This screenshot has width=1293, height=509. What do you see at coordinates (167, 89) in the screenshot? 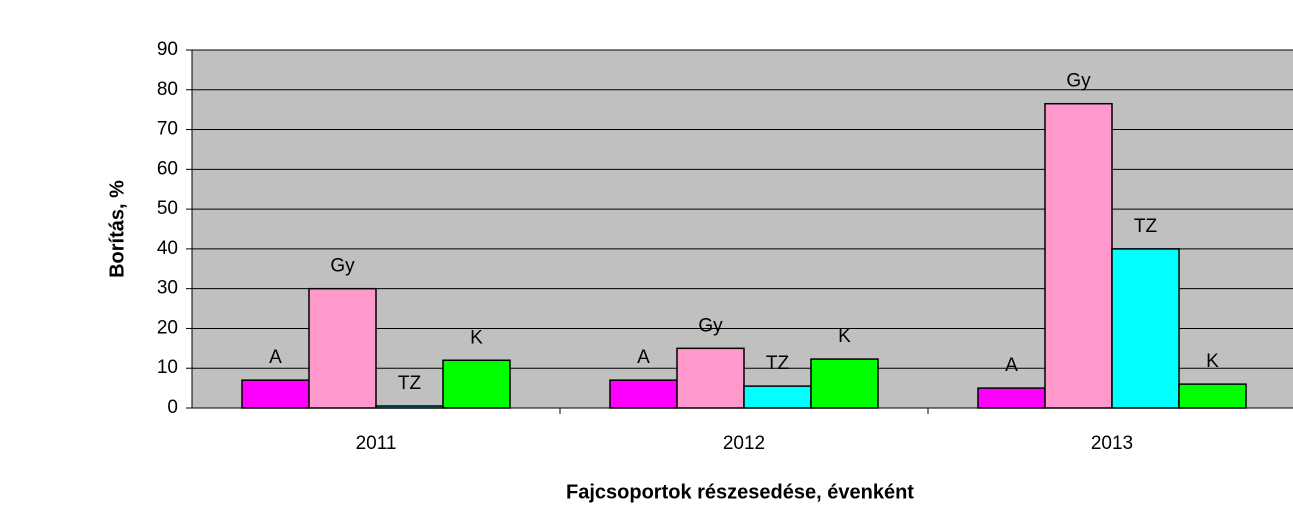
I see `y-tick-label: 80` at bounding box center [167, 89].